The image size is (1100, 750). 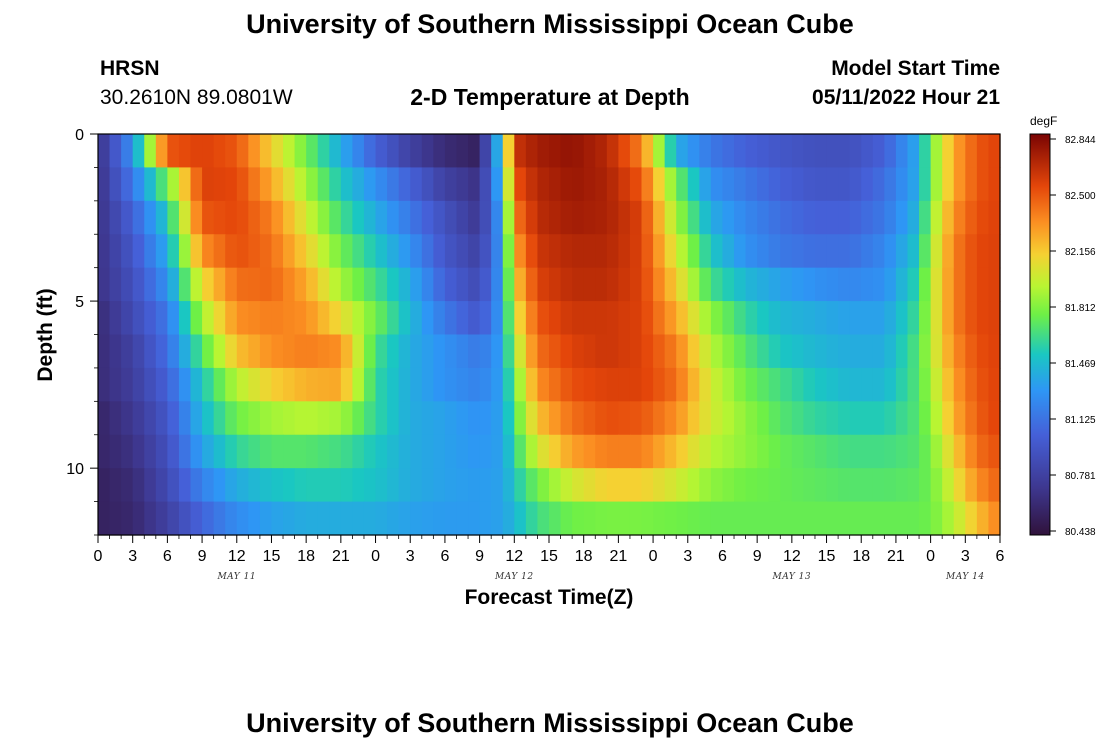 What do you see at coordinates (1080, 308) in the screenshot?
I see `colorbar-tick-label: 81.812` at bounding box center [1080, 308].